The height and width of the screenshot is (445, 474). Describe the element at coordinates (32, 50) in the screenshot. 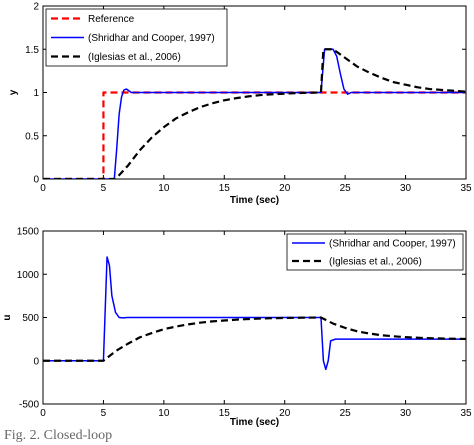

I see `y-tick-label: 1.5` at that location.